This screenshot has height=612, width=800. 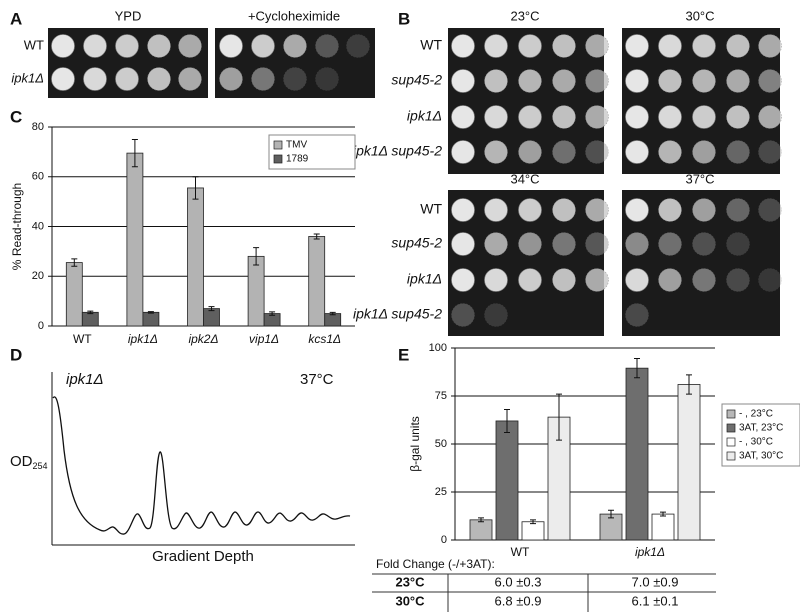 What do you see at coordinates (16, 18) in the screenshot?
I see `panel-label: A` at bounding box center [16, 18].